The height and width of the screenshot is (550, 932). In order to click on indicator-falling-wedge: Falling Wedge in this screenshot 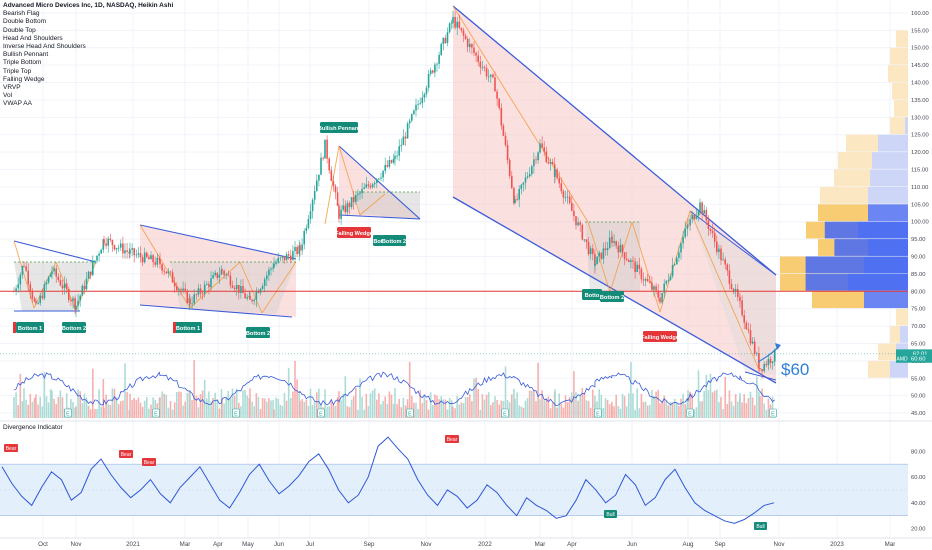, I will do `click(24, 79)`.